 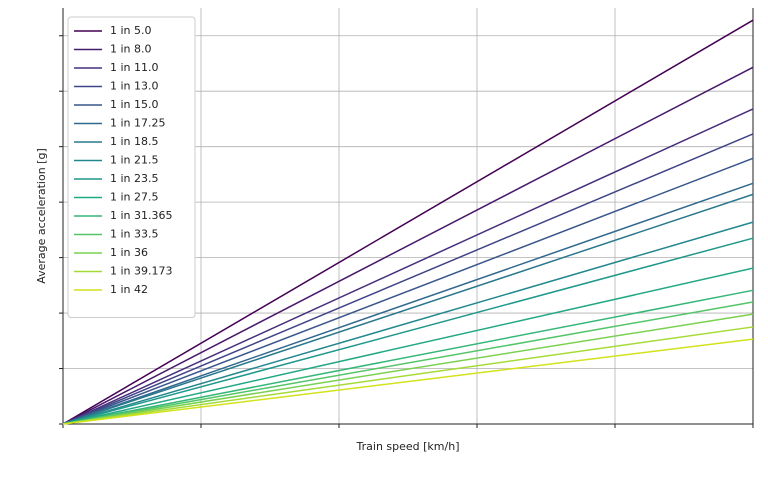 I want to click on legend-label: 1 in 42, so click(x=129, y=289).